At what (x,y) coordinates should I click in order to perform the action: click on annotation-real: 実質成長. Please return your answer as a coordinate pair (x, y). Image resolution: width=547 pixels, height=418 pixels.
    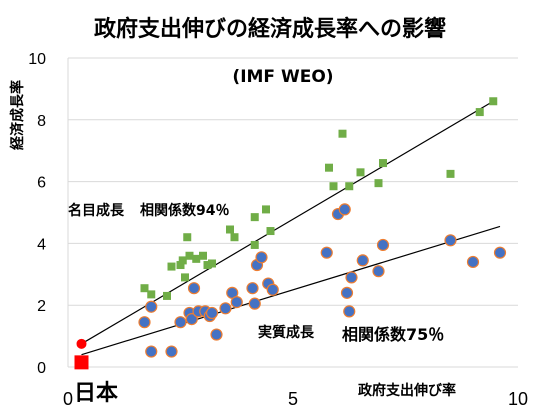
    Looking at the image, I should click on (286, 332).